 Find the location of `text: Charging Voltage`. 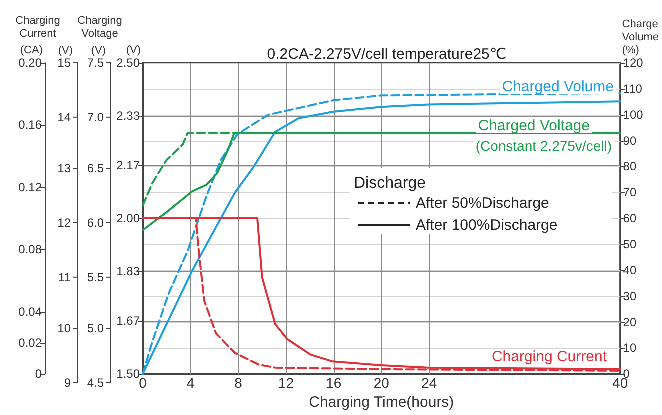

text: Charging Voltage is located at coordinates (100, 27).